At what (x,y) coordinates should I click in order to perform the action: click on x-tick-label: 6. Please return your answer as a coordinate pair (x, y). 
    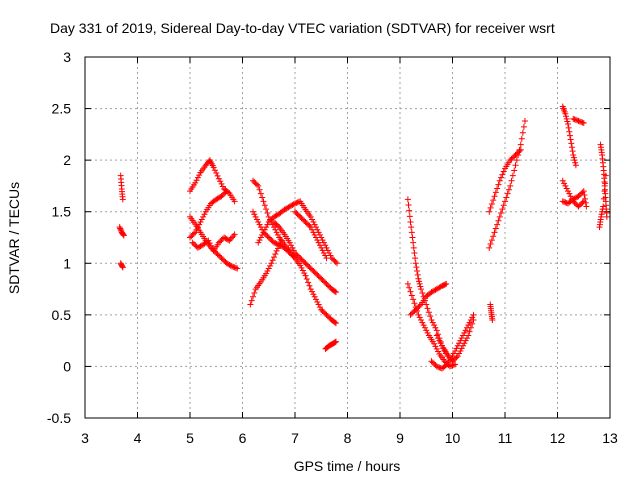
    Looking at the image, I should click on (243, 438).